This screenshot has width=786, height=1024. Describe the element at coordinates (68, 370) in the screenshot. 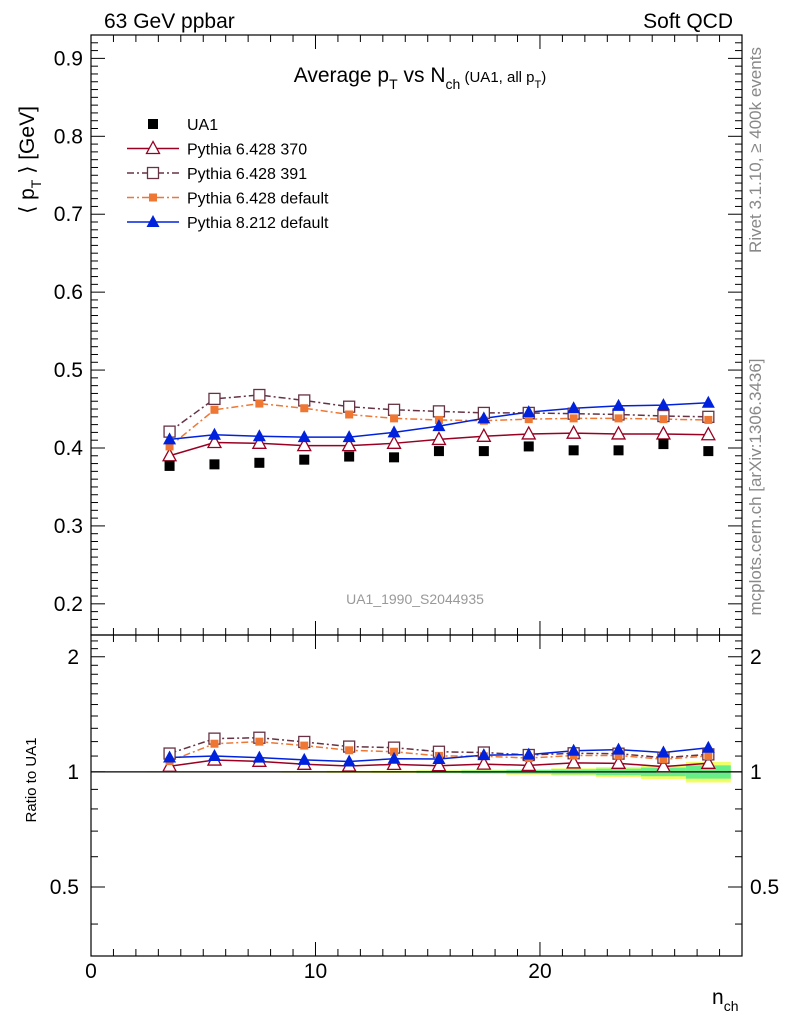

I see `y-tick-label-0.5: 0.5` at that location.